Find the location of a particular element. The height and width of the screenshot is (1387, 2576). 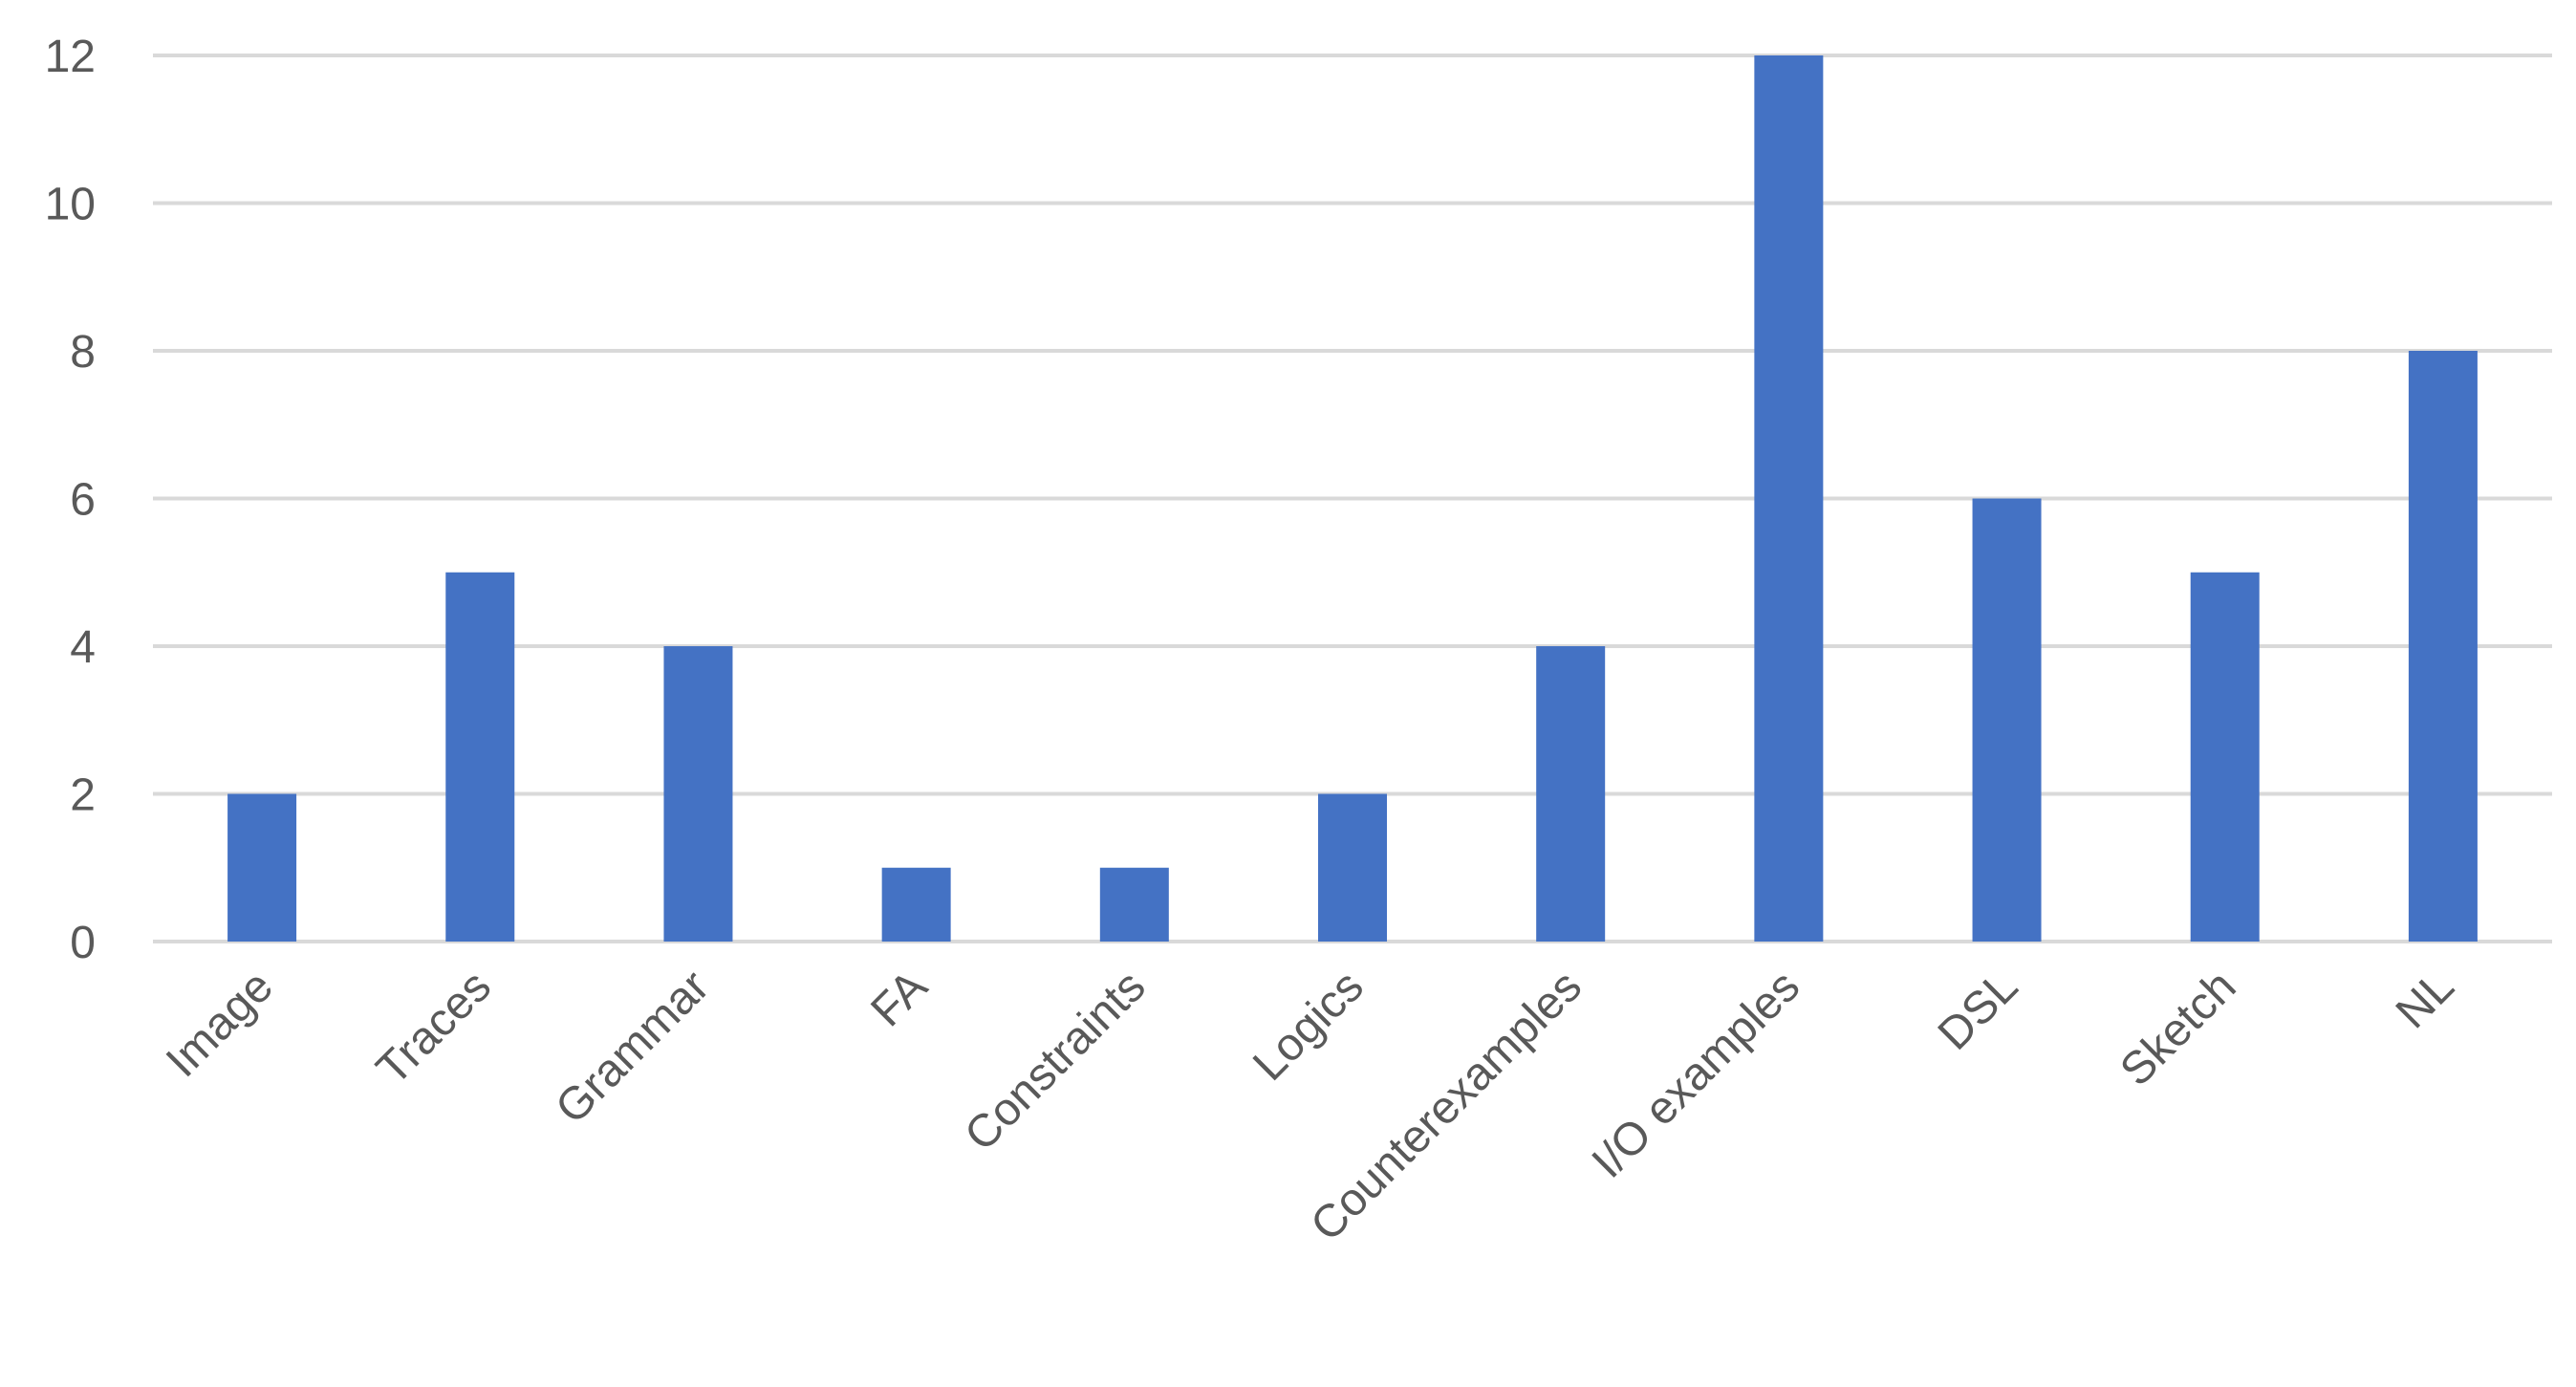

y-tick-label: 4 is located at coordinates (83, 647).